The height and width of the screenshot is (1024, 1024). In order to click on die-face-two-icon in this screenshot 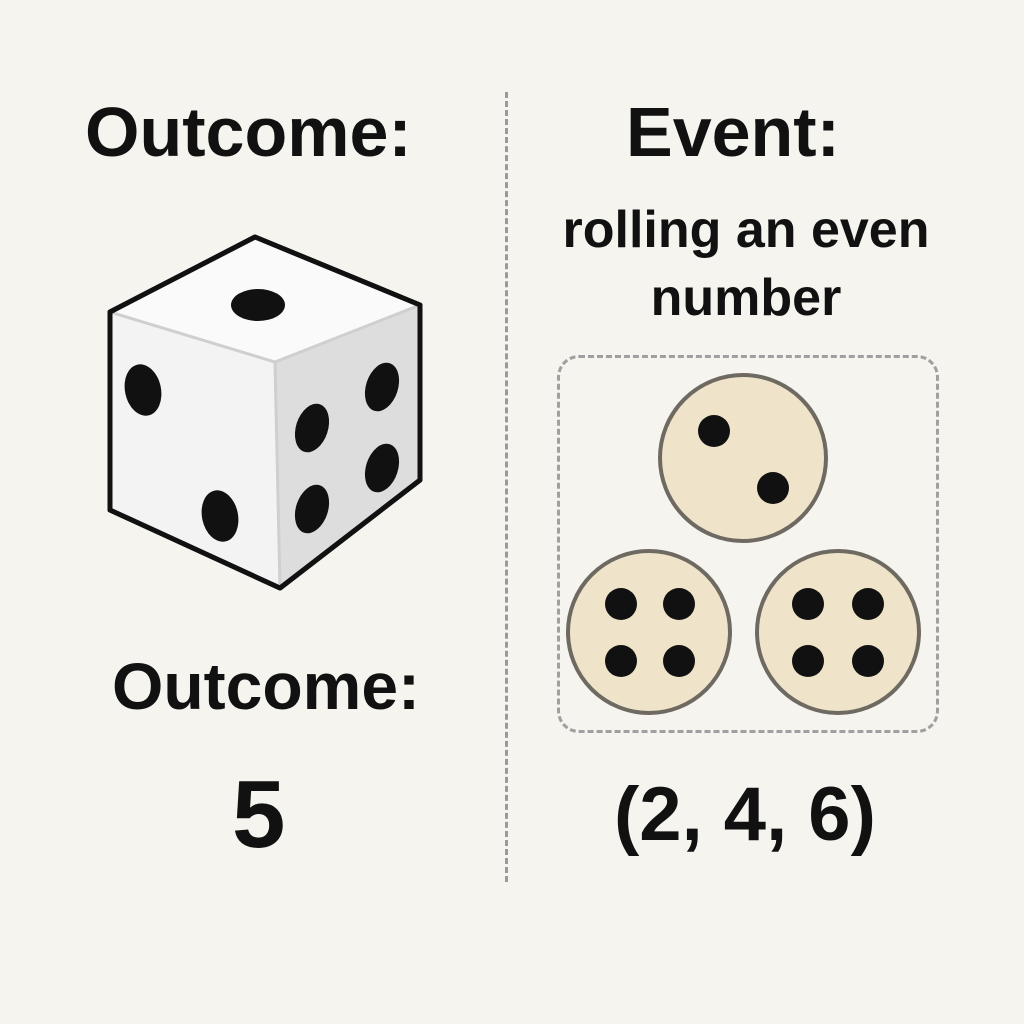, I will do `click(743, 458)`.